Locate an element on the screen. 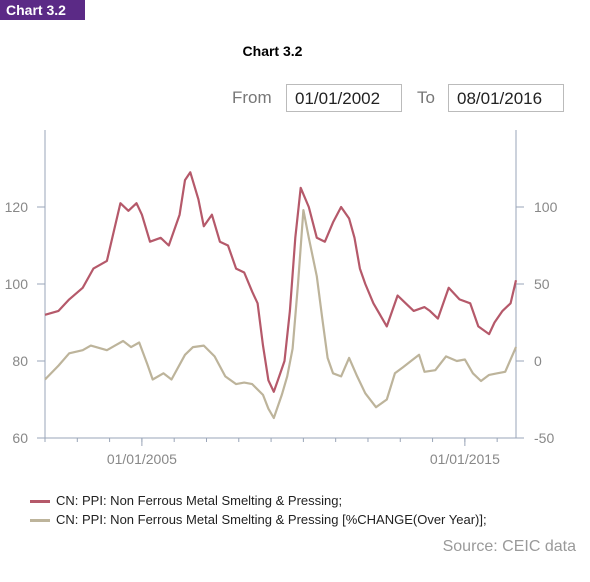 The width and height of the screenshot is (590, 582). right-tick-label: -50 is located at coordinates (544, 438).